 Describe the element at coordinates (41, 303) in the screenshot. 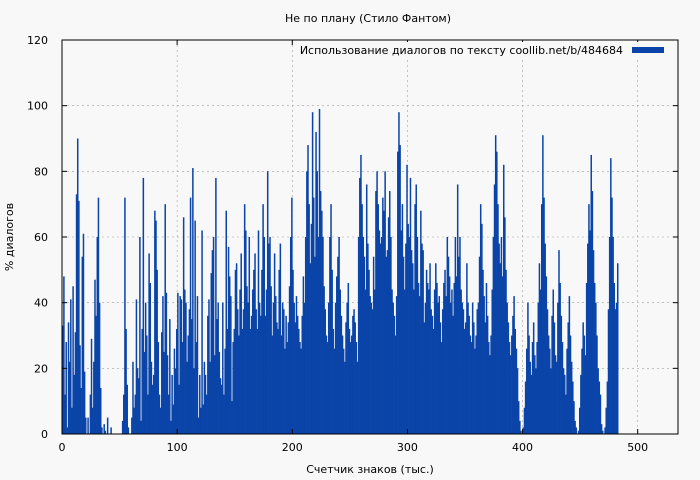

I see `y-tick-label: 40` at that location.